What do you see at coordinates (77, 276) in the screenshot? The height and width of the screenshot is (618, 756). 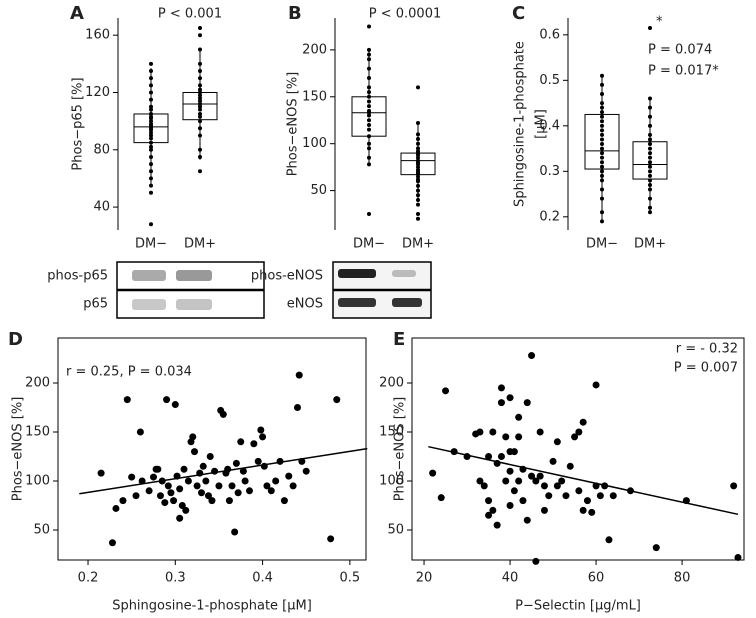 I see `blot-label: phos-p65` at bounding box center [77, 276].